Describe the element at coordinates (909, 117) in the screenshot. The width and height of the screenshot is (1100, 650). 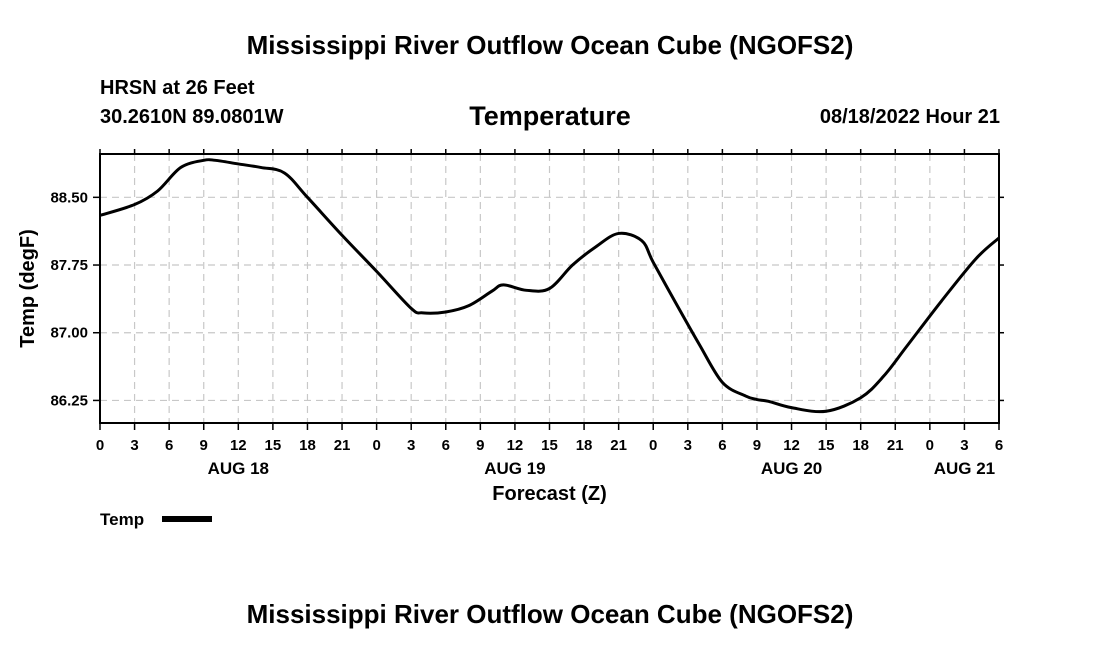
I see `forecast-datetime: 08/18/2022 Hour 21` at that location.